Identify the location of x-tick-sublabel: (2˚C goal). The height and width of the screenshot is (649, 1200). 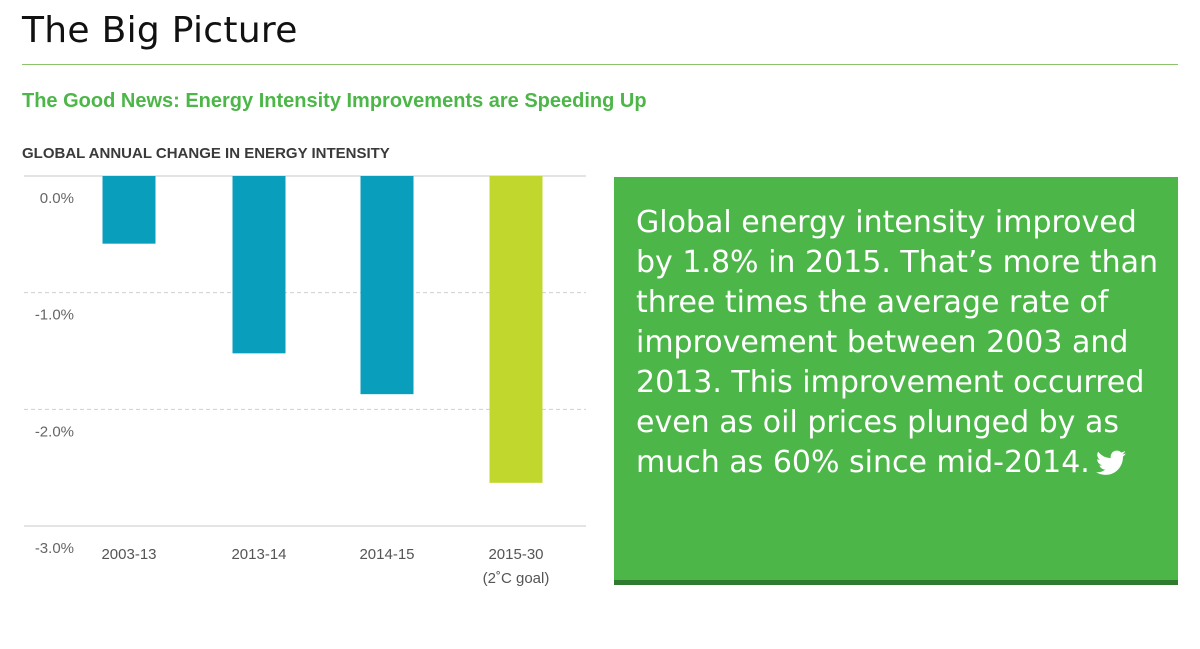
(516, 578).